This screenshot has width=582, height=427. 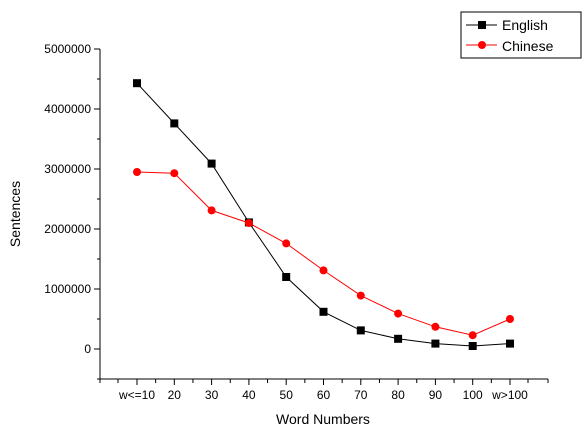 What do you see at coordinates (67, 289) in the screenshot?
I see `y-tick-label: 1000000` at bounding box center [67, 289].